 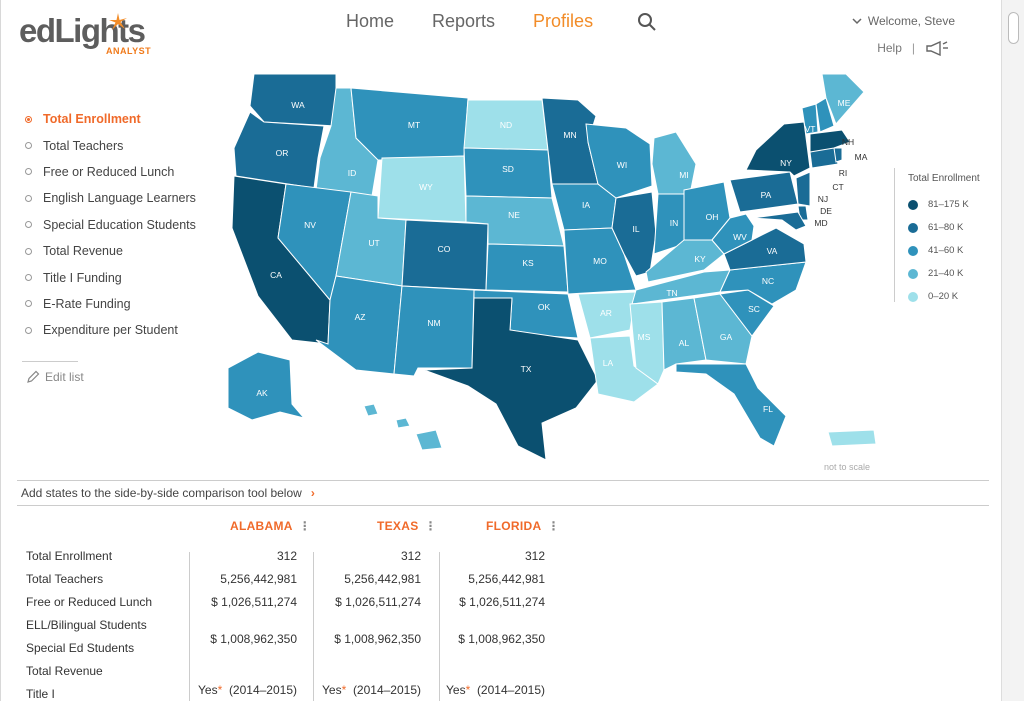 I want to click on map-label: SD, so click(x=508, y=169).